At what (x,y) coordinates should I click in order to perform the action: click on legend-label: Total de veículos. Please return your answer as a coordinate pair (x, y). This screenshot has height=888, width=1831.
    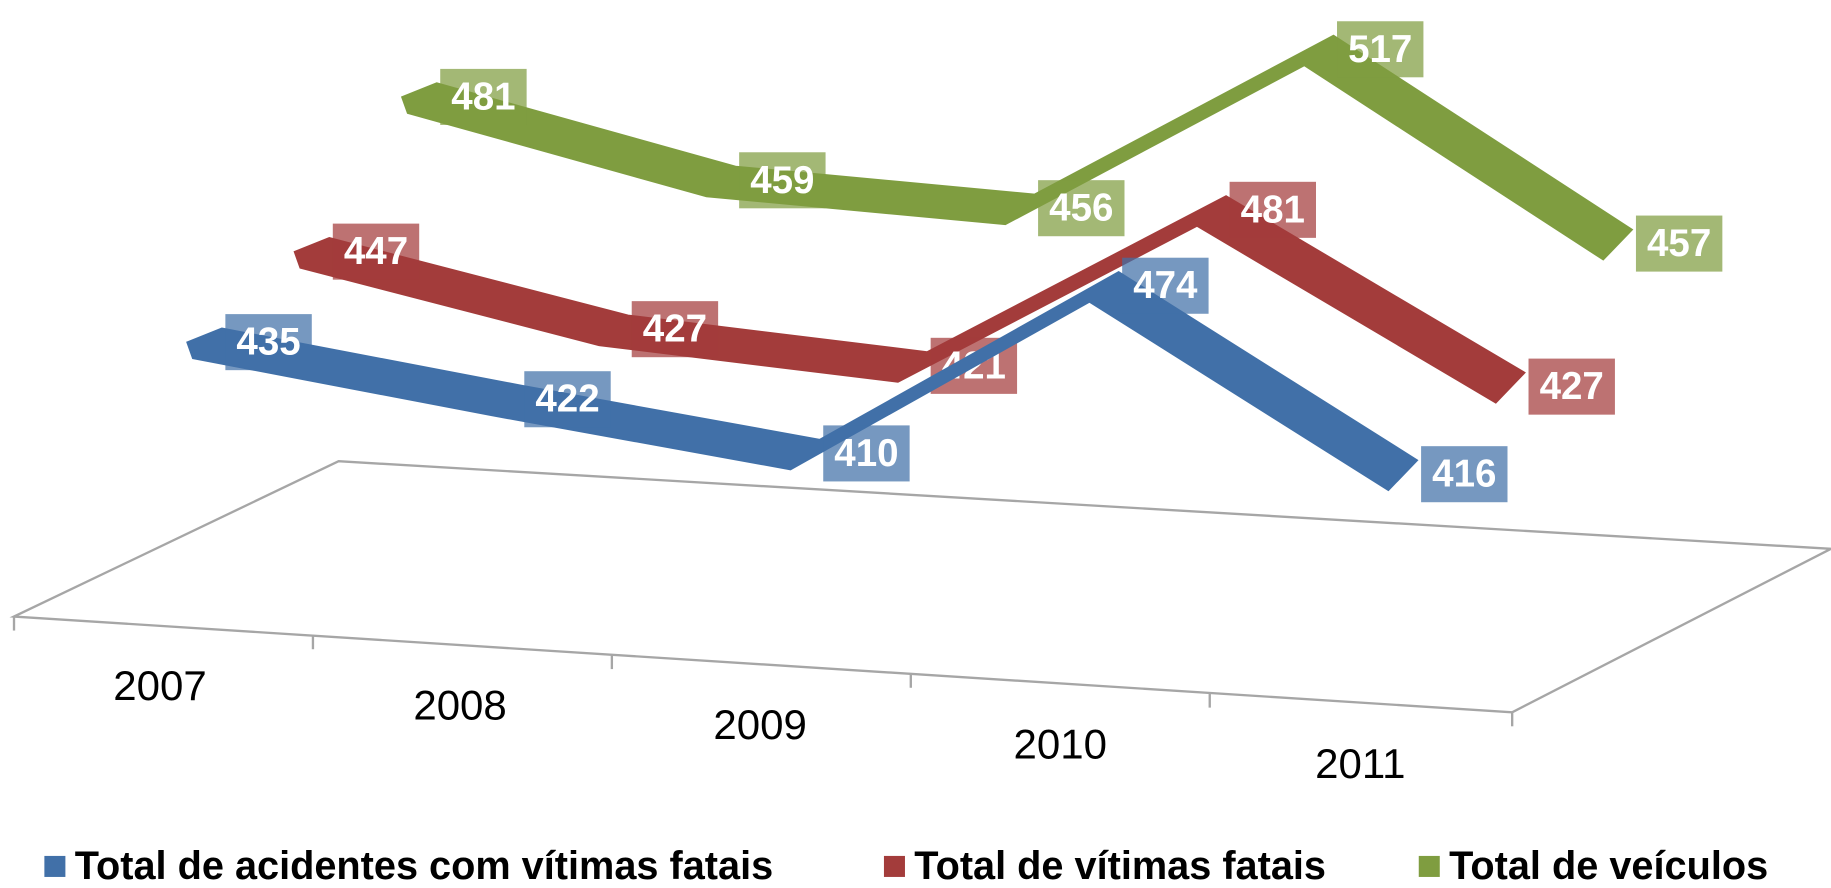
    Looking at the image, I should click on (1608, 866).